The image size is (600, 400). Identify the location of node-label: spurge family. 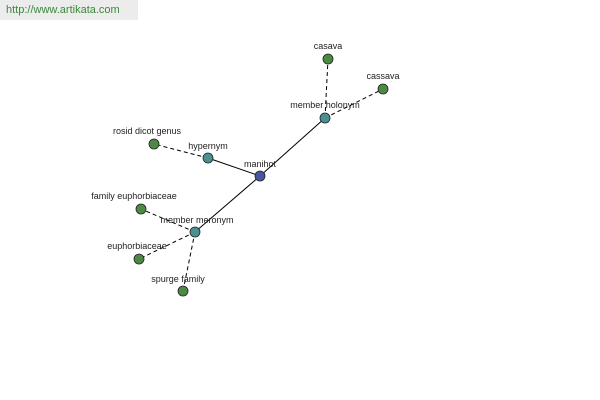
(178, 279).